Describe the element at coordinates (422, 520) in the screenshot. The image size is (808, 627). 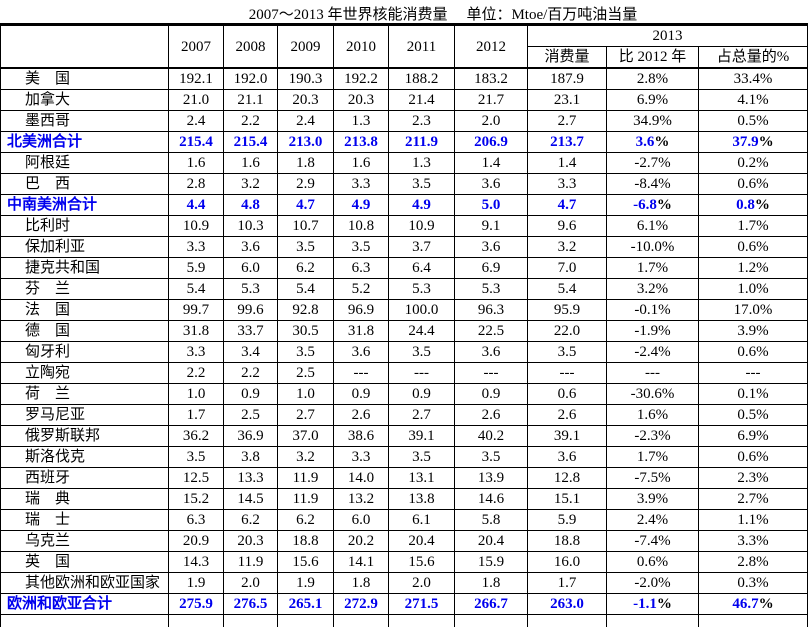
I see `value-cell: 6.1` at that location.